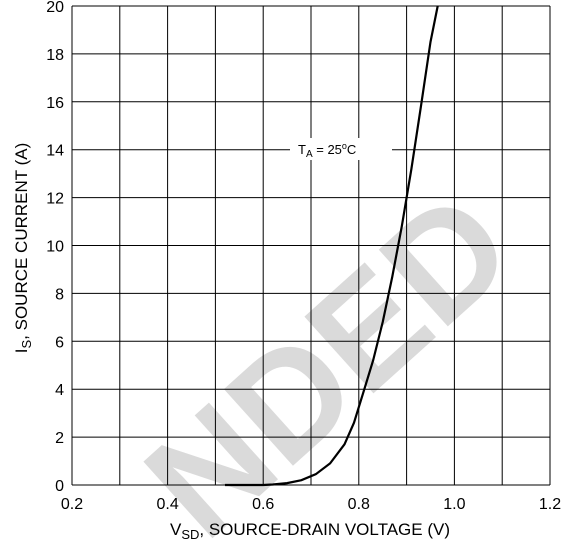  I want to click on y-tick-label: 16, so click(55, 103).